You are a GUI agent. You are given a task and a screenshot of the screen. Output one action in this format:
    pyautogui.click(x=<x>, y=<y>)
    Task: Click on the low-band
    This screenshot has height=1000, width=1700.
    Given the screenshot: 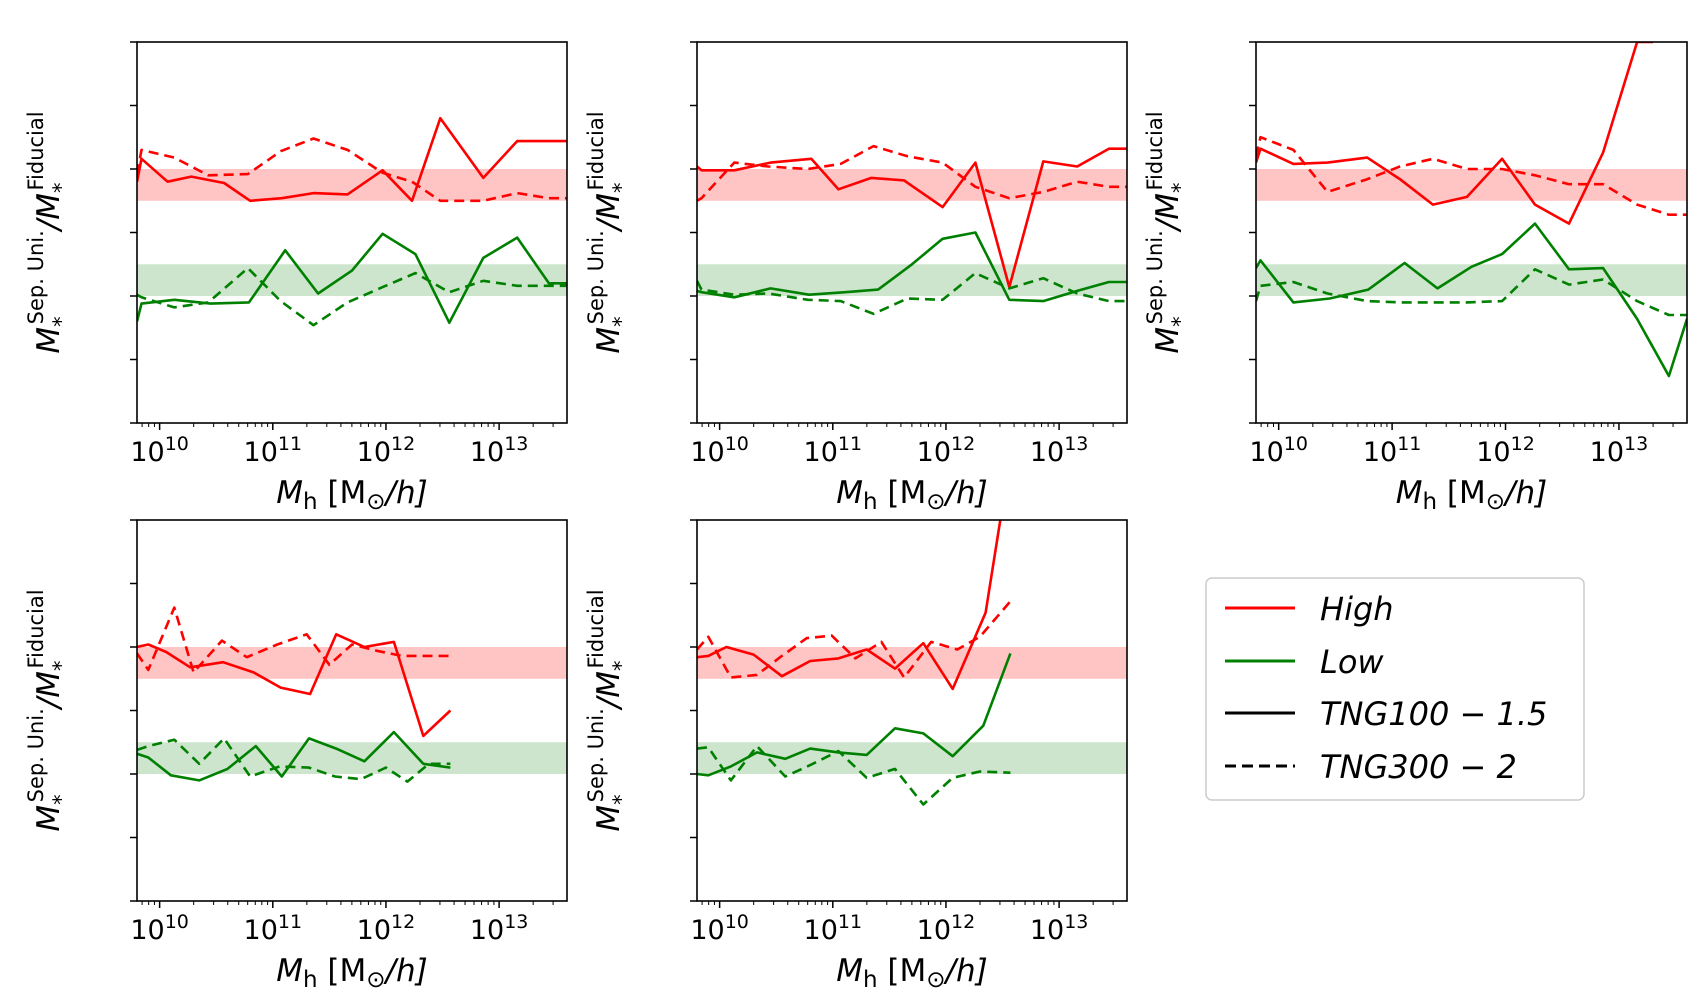 What is the action you would take?
    pyautogui.click(x=912, y=280)
    